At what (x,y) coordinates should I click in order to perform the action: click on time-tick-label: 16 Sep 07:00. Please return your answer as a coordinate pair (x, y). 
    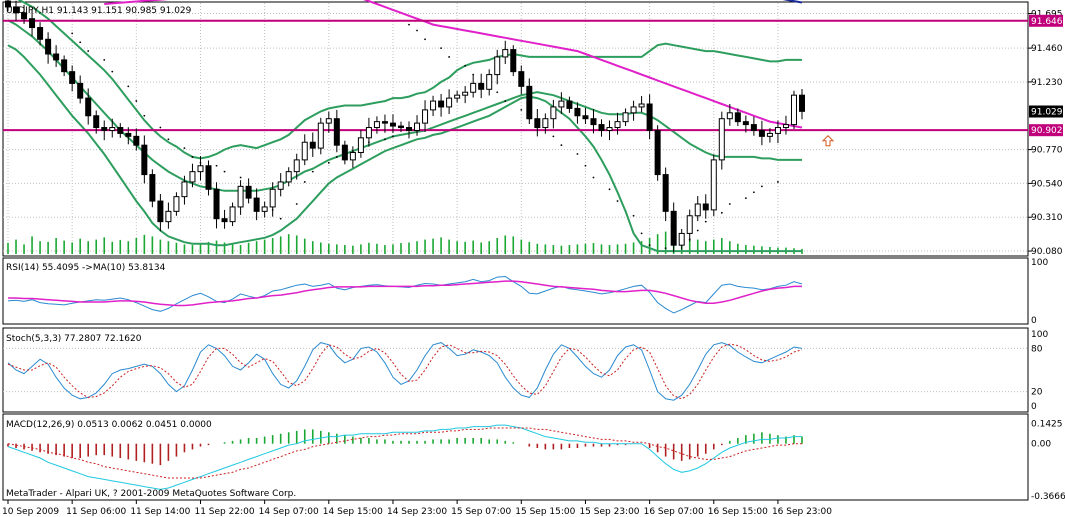
    Looking at the image, I should click on (674, 512).